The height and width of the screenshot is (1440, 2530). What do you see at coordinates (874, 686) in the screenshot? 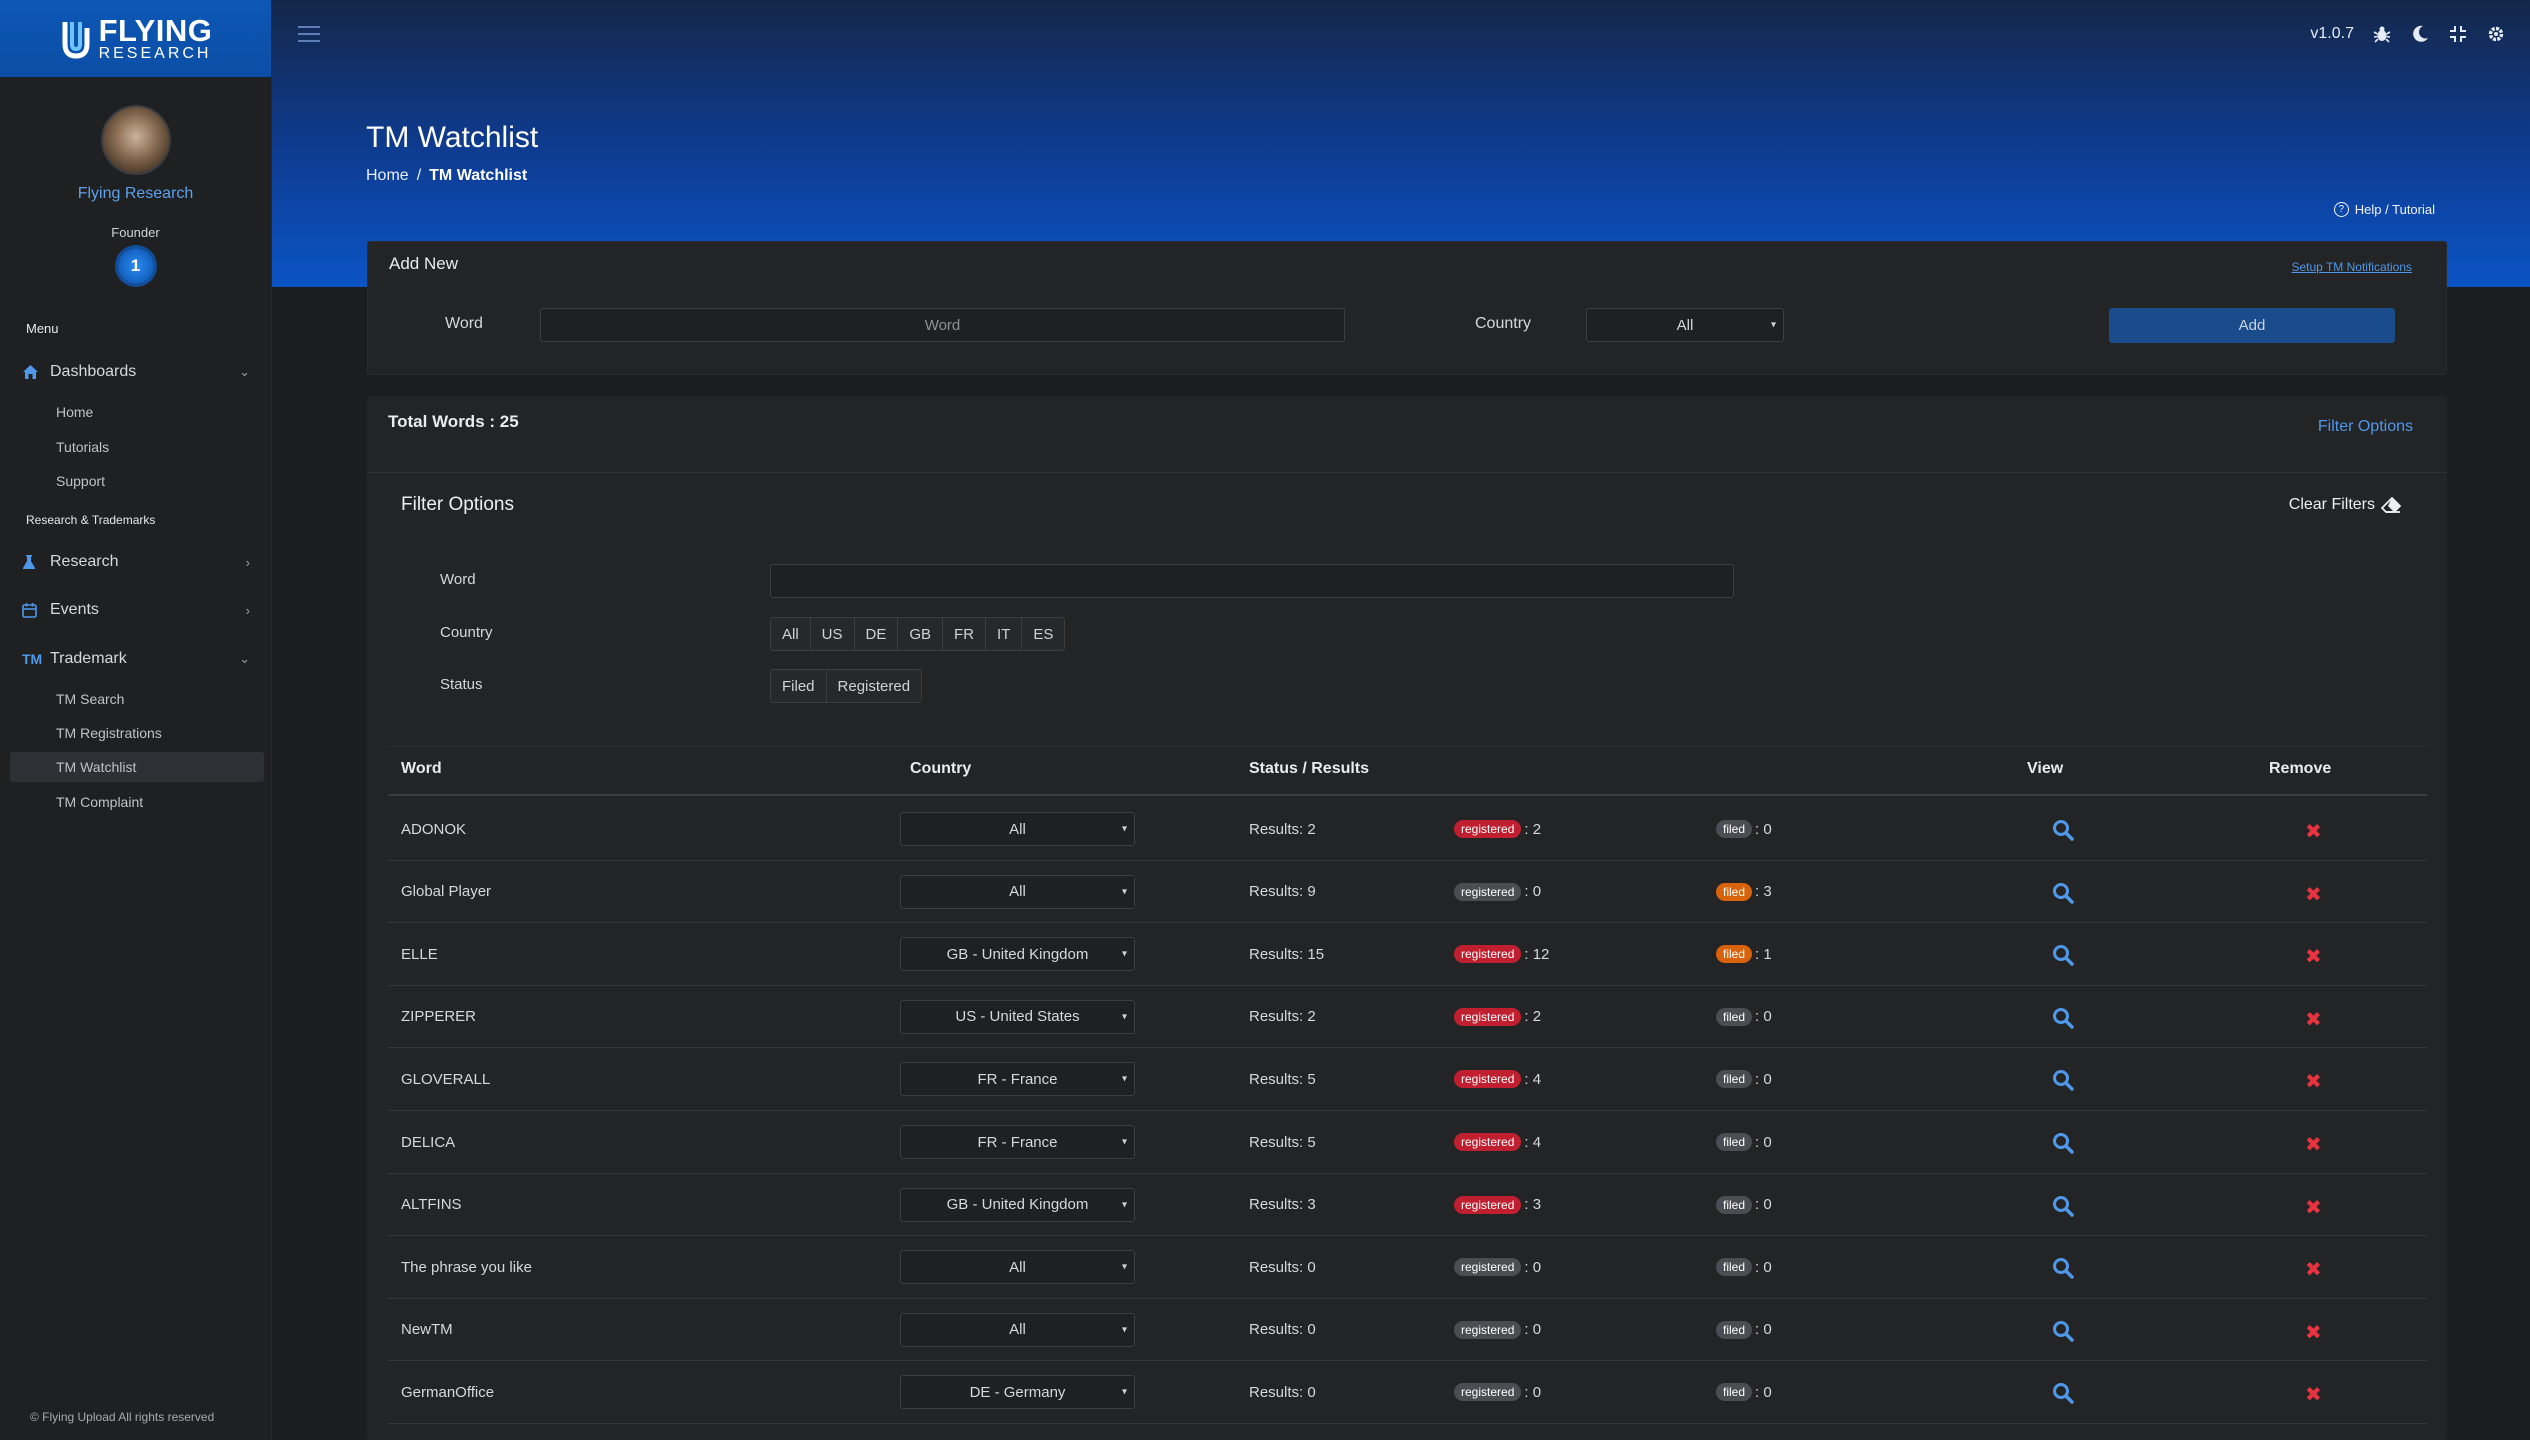
I see `status-filter-registered: Registered` at bounding box center [874, 686].